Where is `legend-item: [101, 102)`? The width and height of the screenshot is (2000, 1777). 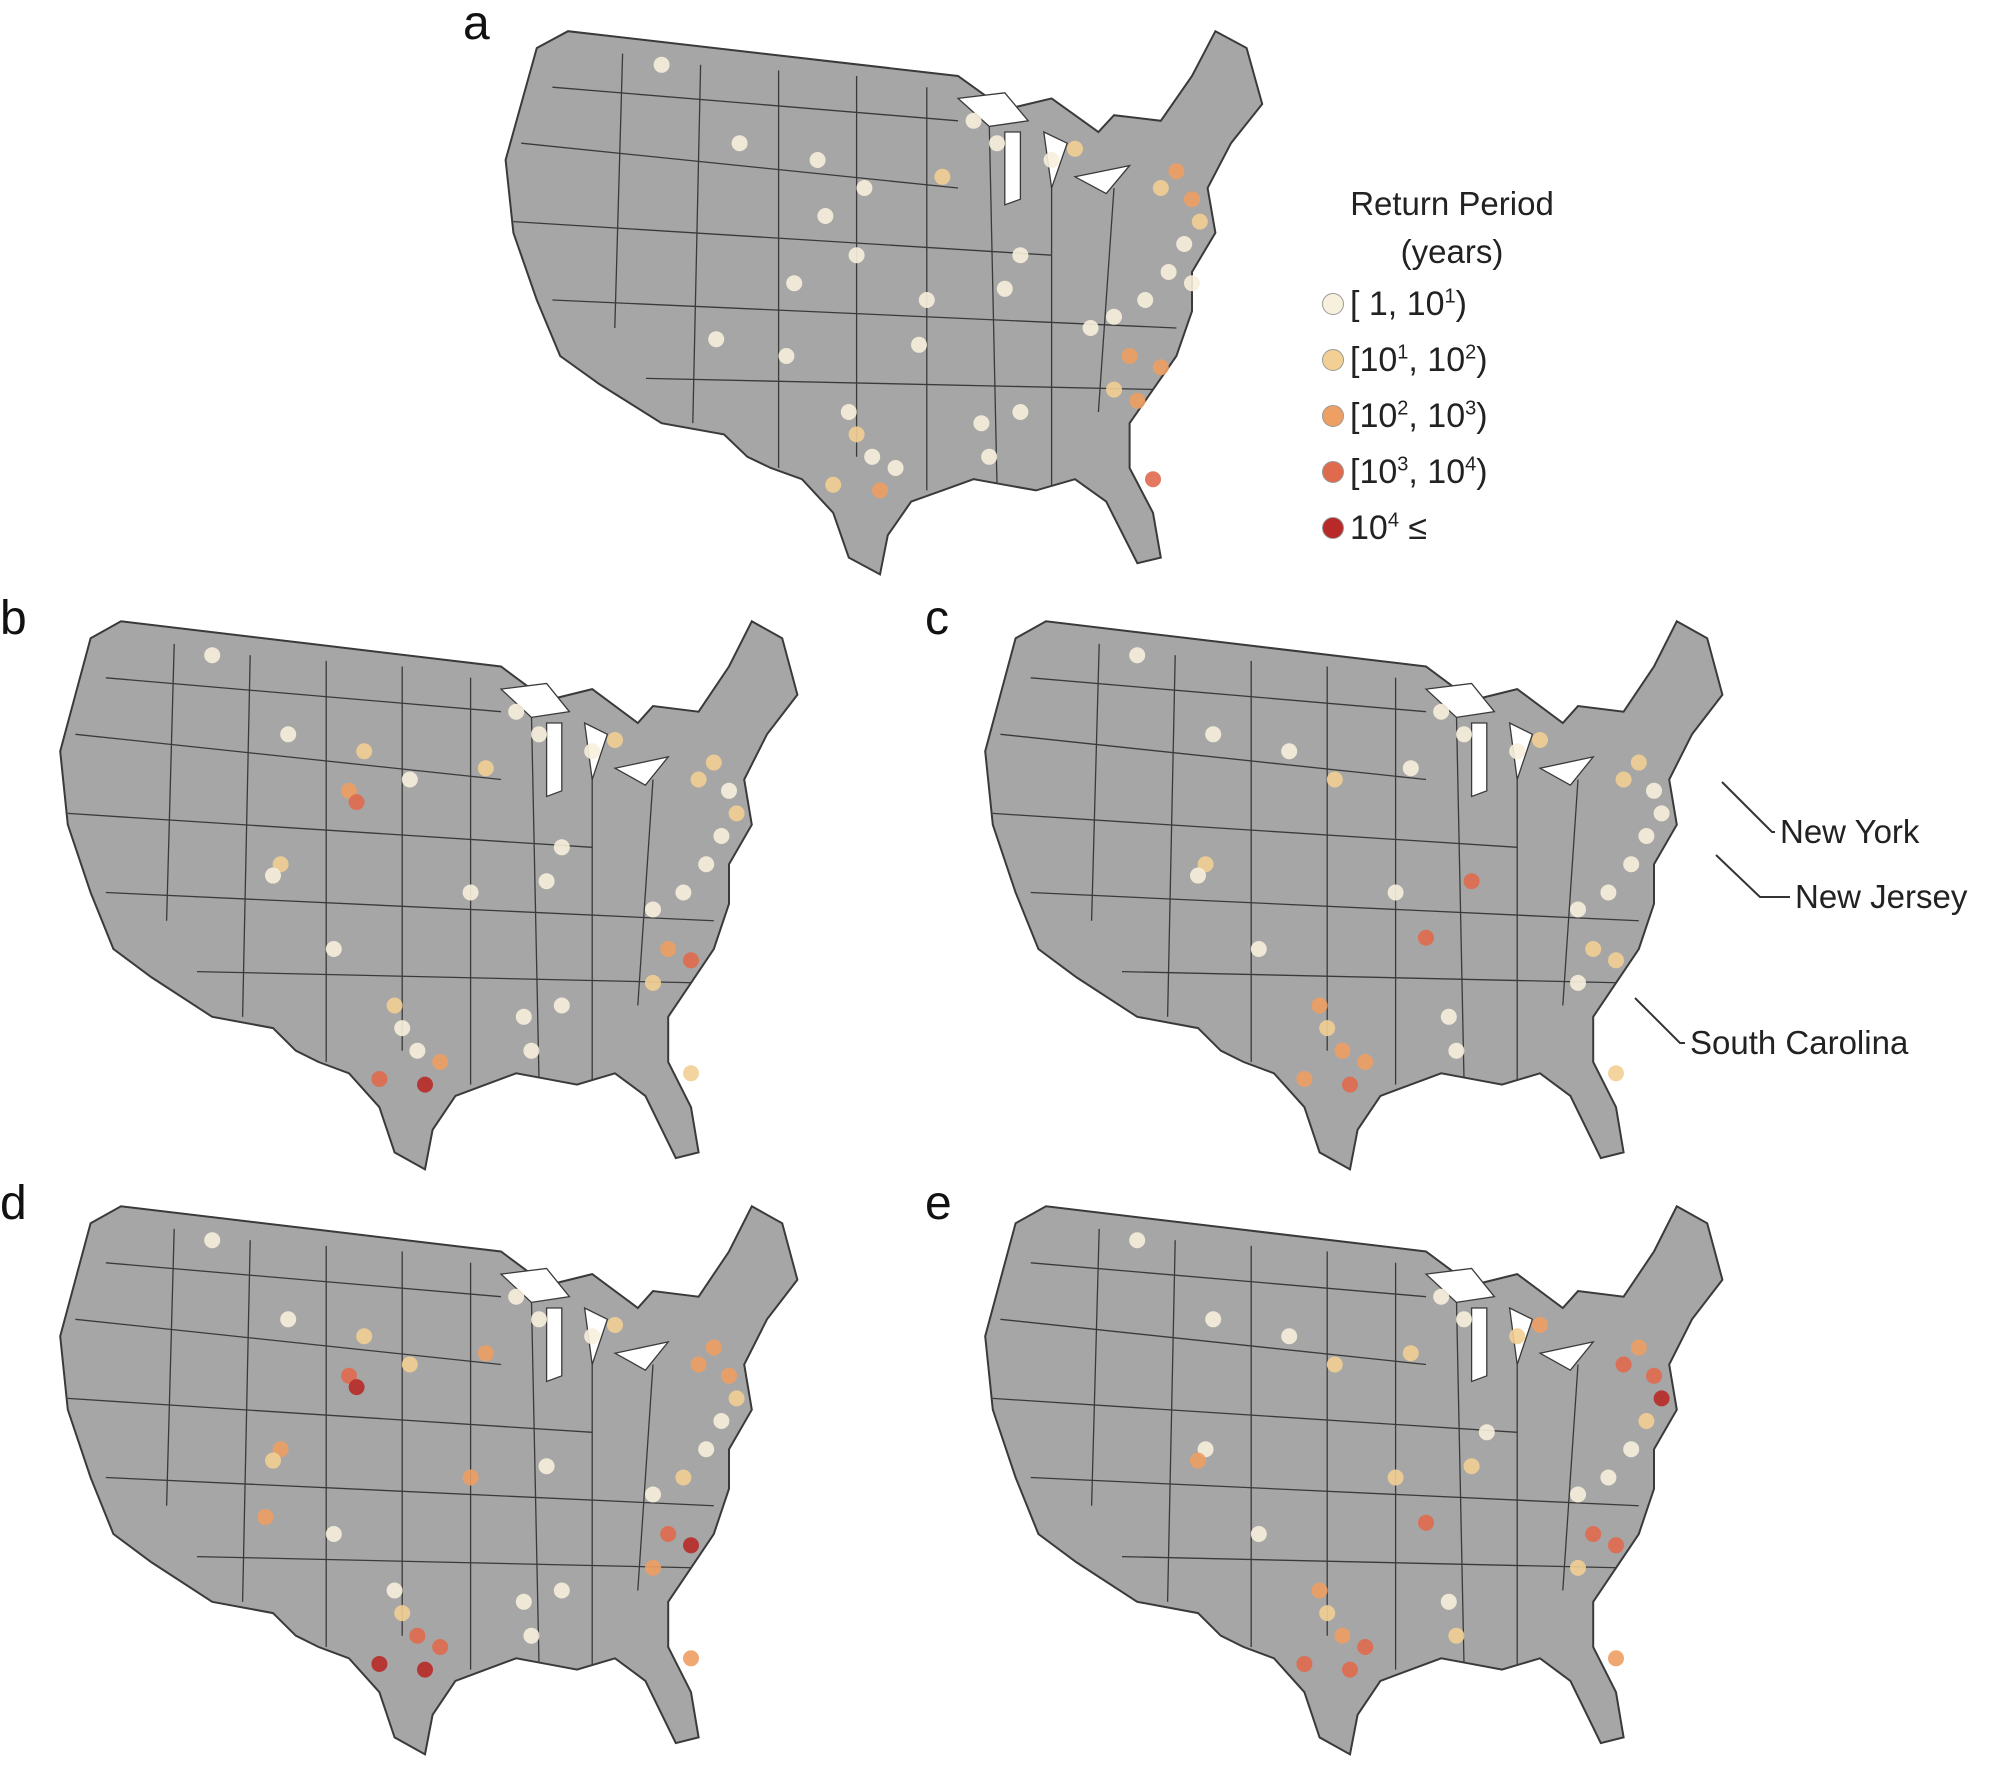
legend-item: [101, 102) is located at coordinates (1452, 360).